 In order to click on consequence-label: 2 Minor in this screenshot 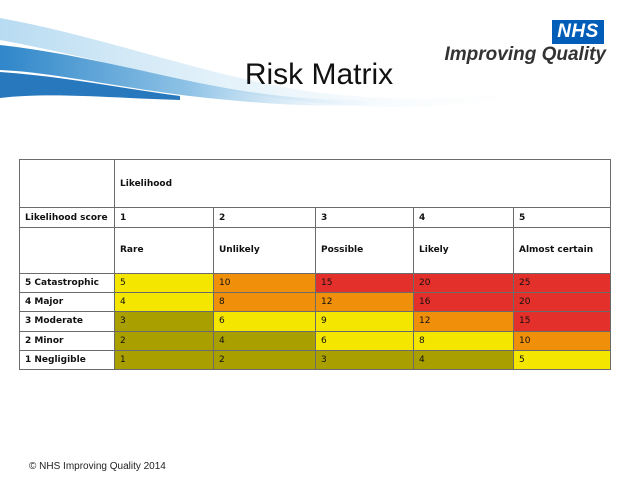, I will do `click(67, 340)`.